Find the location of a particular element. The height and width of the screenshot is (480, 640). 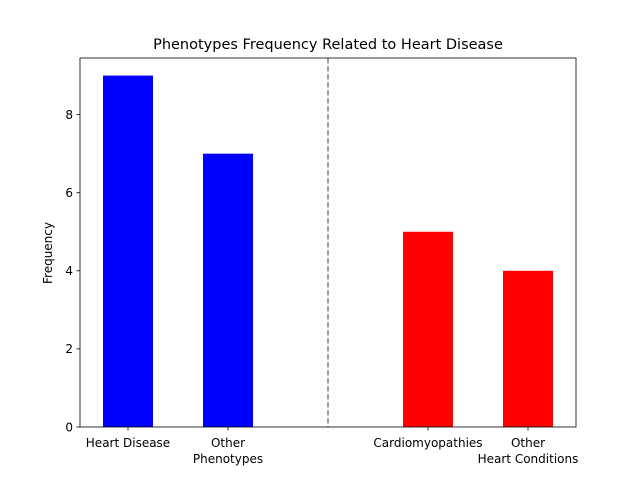

x-tick-label-2: Cardiomyopathies is located at coordinates (427, 443).